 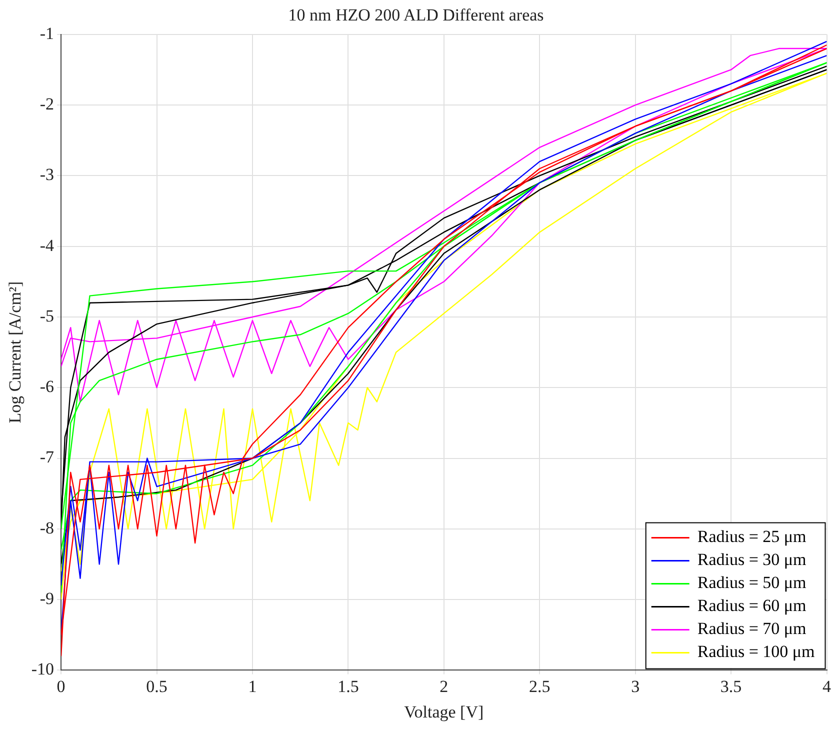 What do you see at coordinates (444, 686) in the screenshot?
I see `x-tick-label: 2` at bounding box center [444, 686].